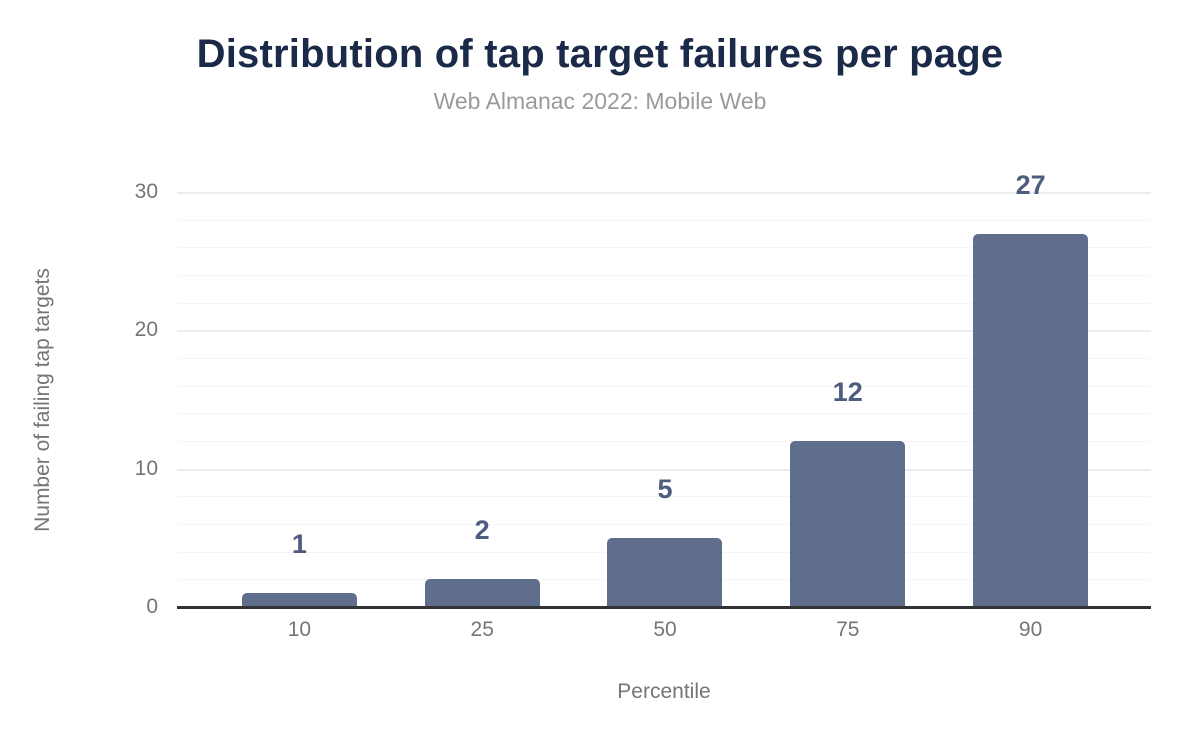 The image size is (1200, 742). I want to click on y-tick-label: 10, so click(146, 468).